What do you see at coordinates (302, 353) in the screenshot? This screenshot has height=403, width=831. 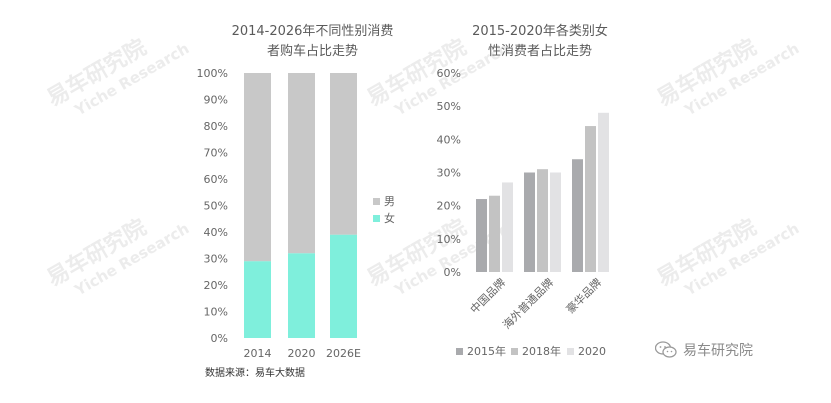 I see `x-tick-label: 2020` at bounding box center [302, 353].